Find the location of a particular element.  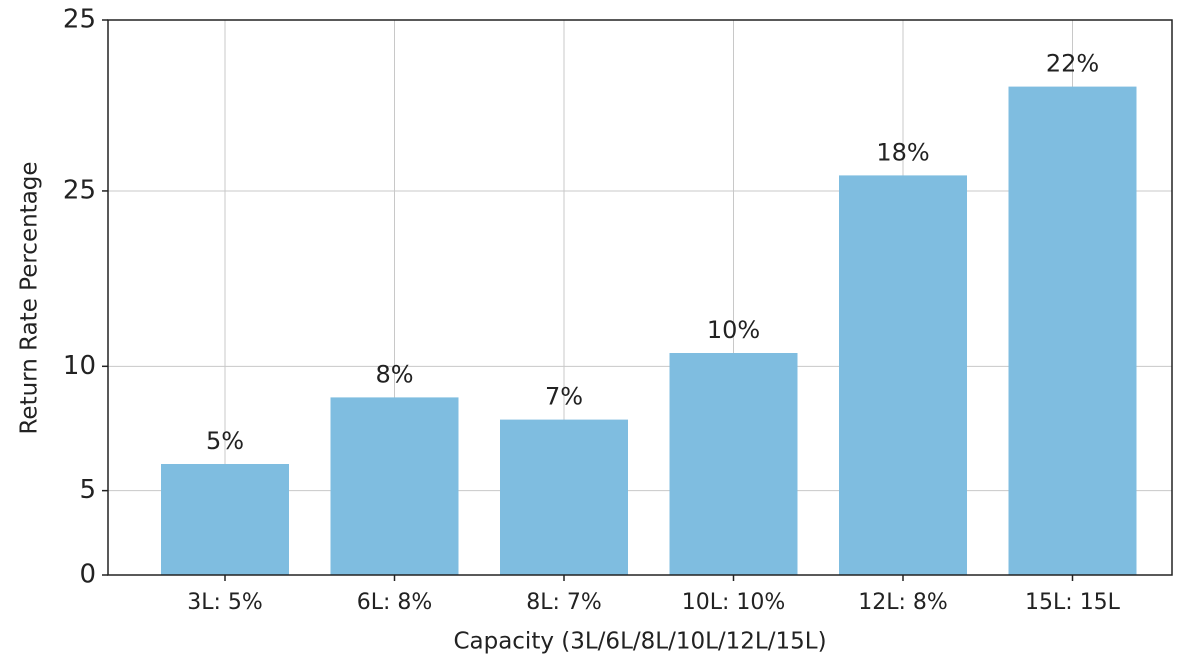

value-label: 7% is located at coordinates (564, 397).